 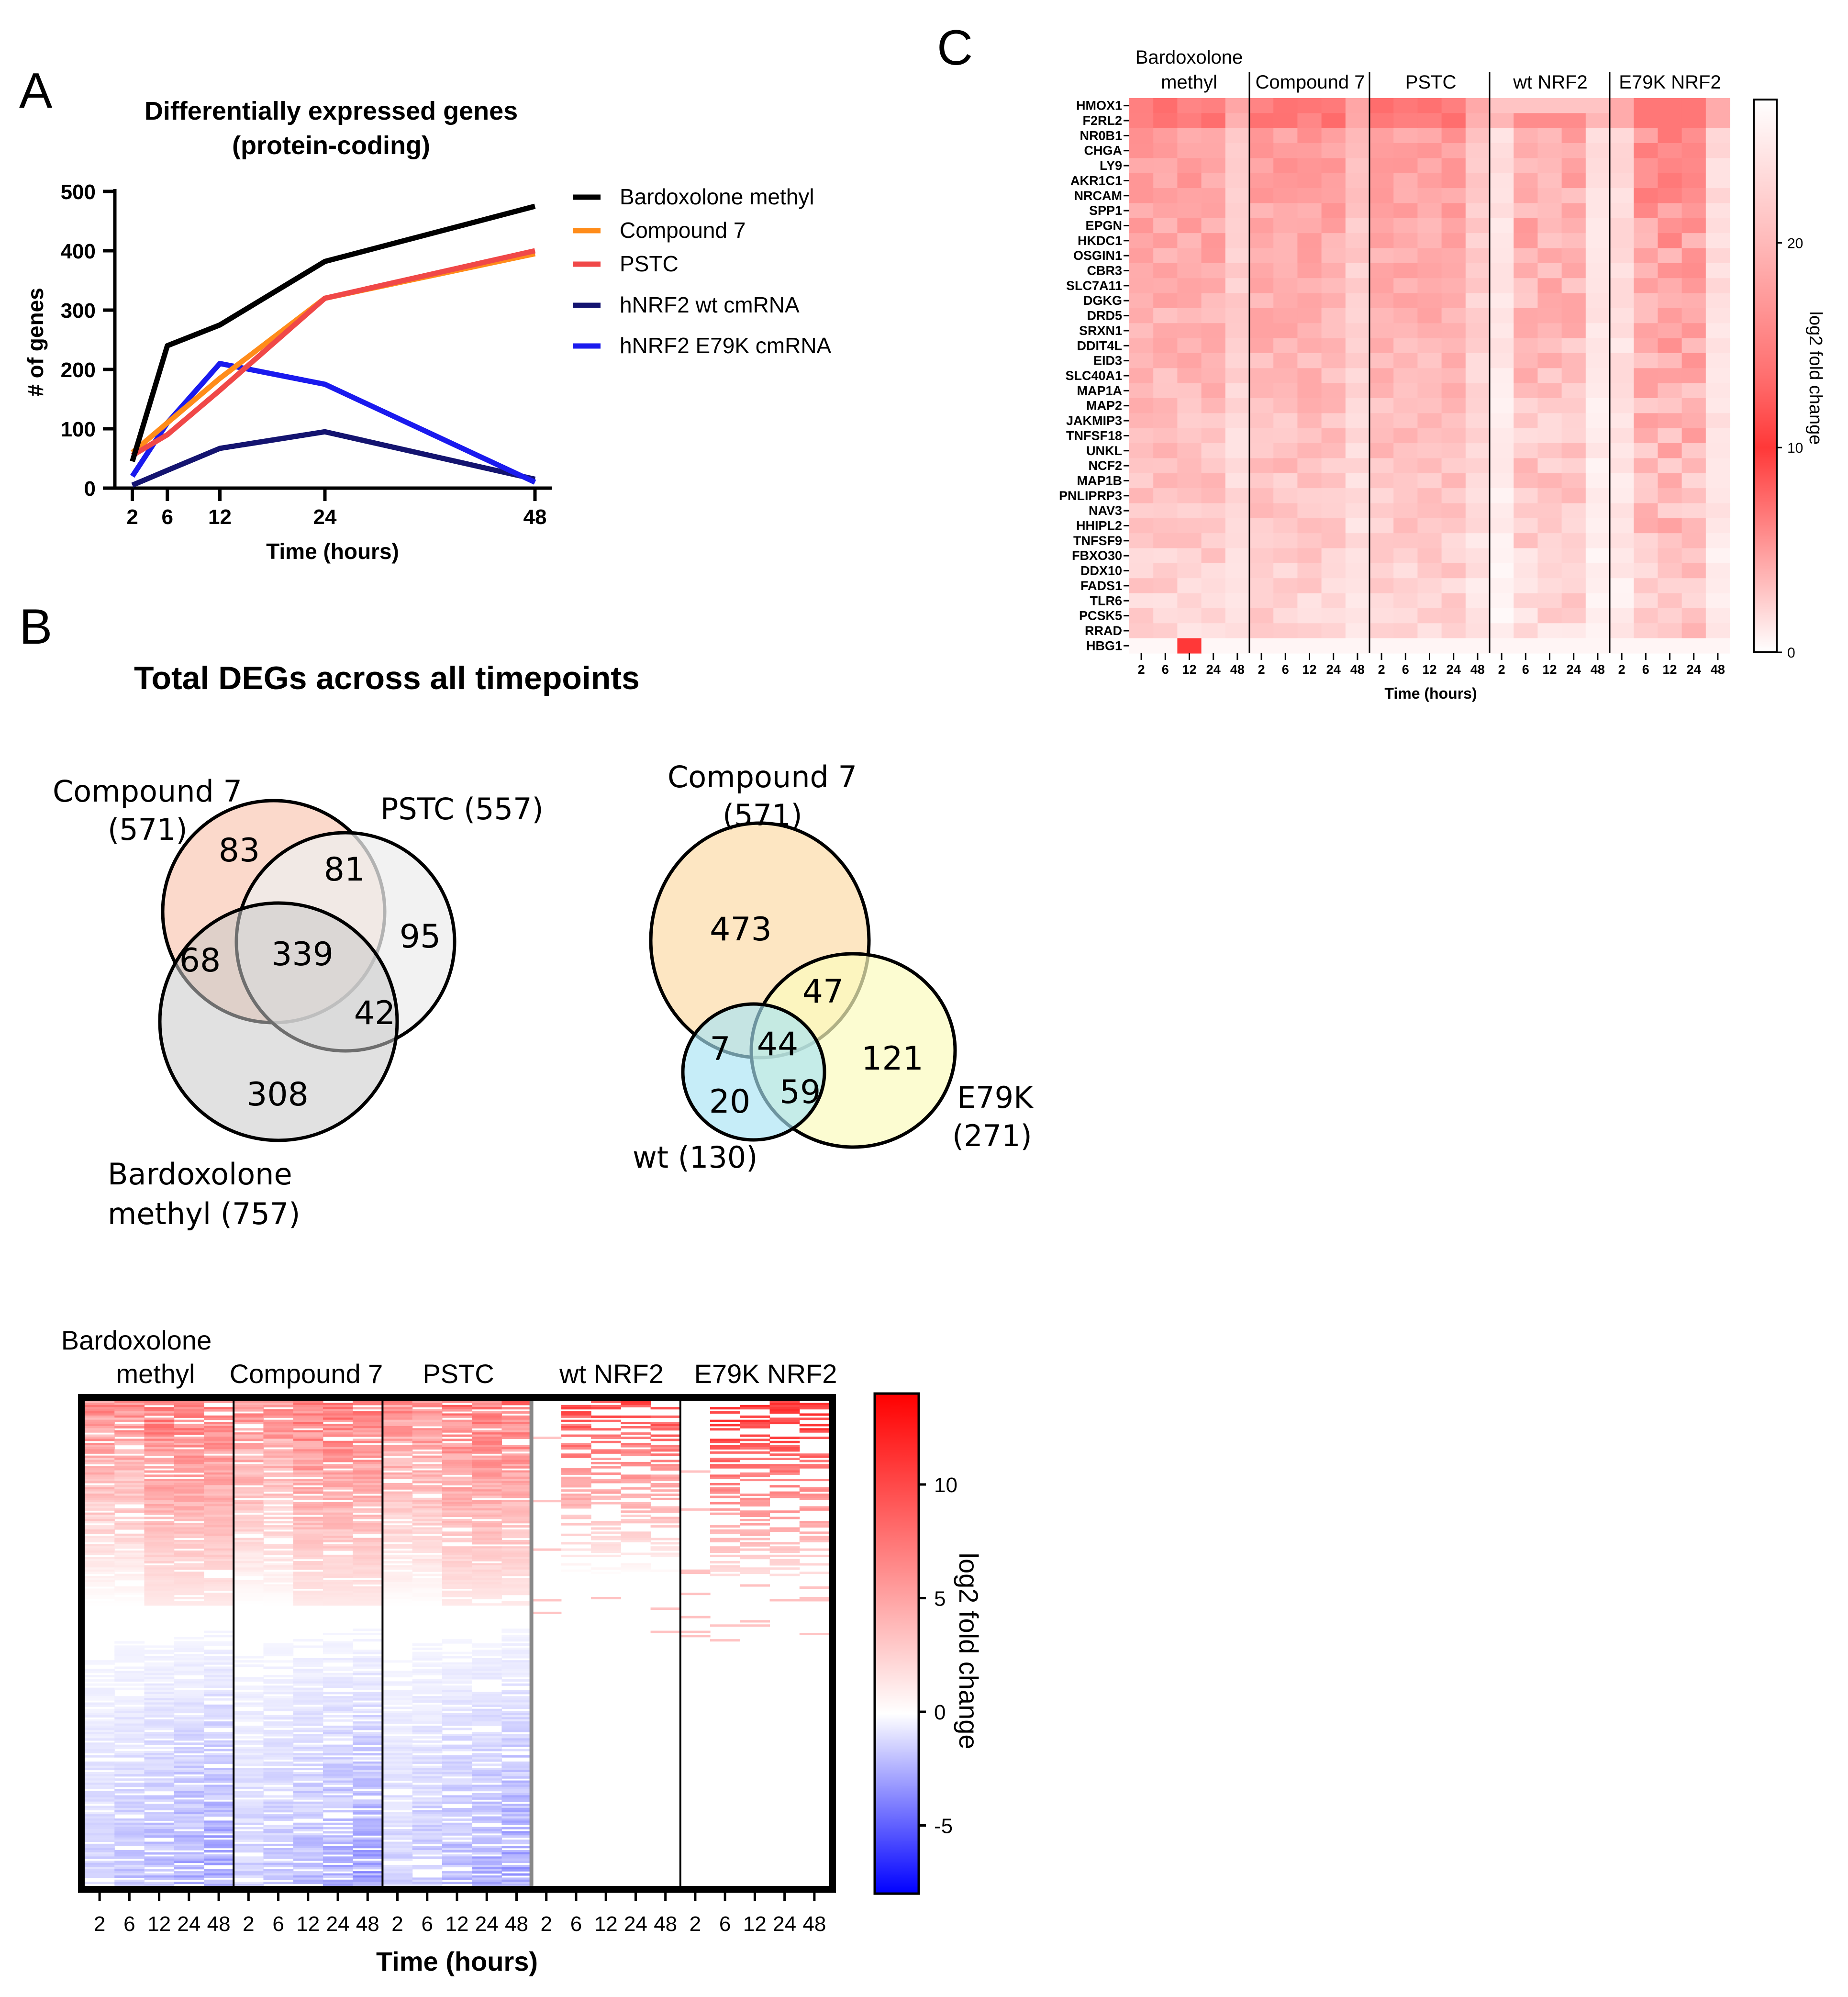 What do you see at coordinates (1105, 316) in the screenshot?
I see `gene-label: DRD5` at bounding box center [1105, 316].